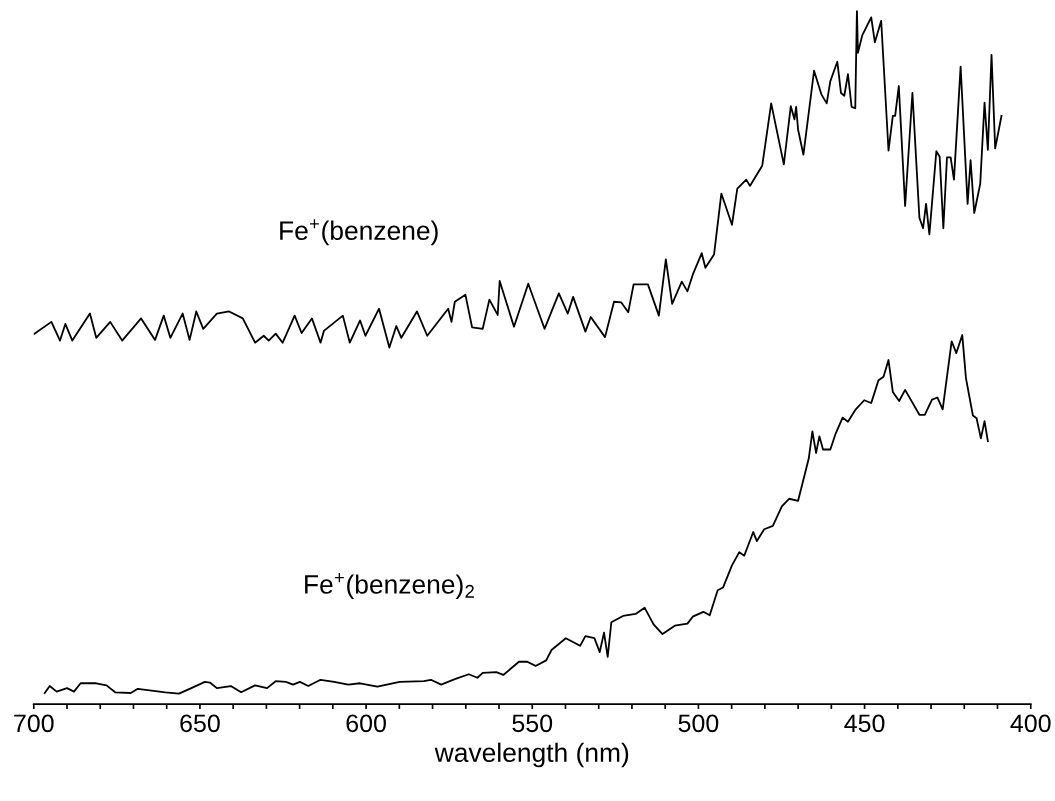 The image size is (1055, 801). Describe the element at coordinates (34, 723) in the screenshot. I see `x-tick-label: 700` at that location.